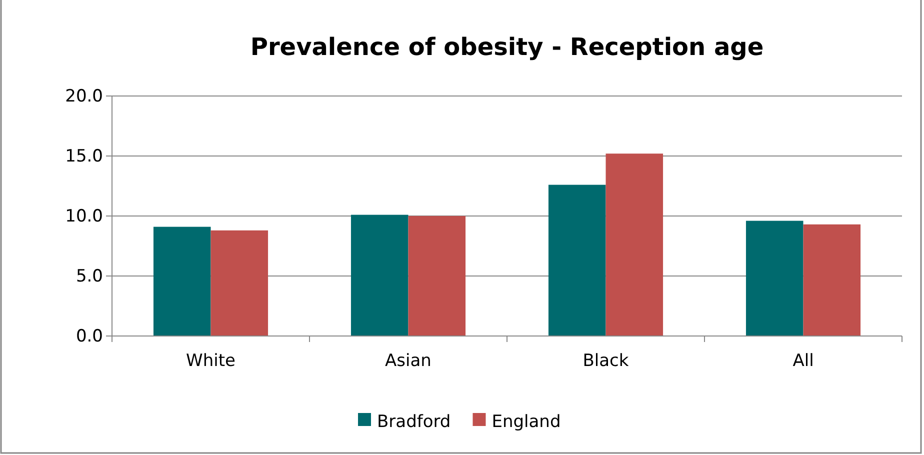  Describe the element at coordinates (605, 361) in the screenshot. I see `x-tick-label: Black` at that location.